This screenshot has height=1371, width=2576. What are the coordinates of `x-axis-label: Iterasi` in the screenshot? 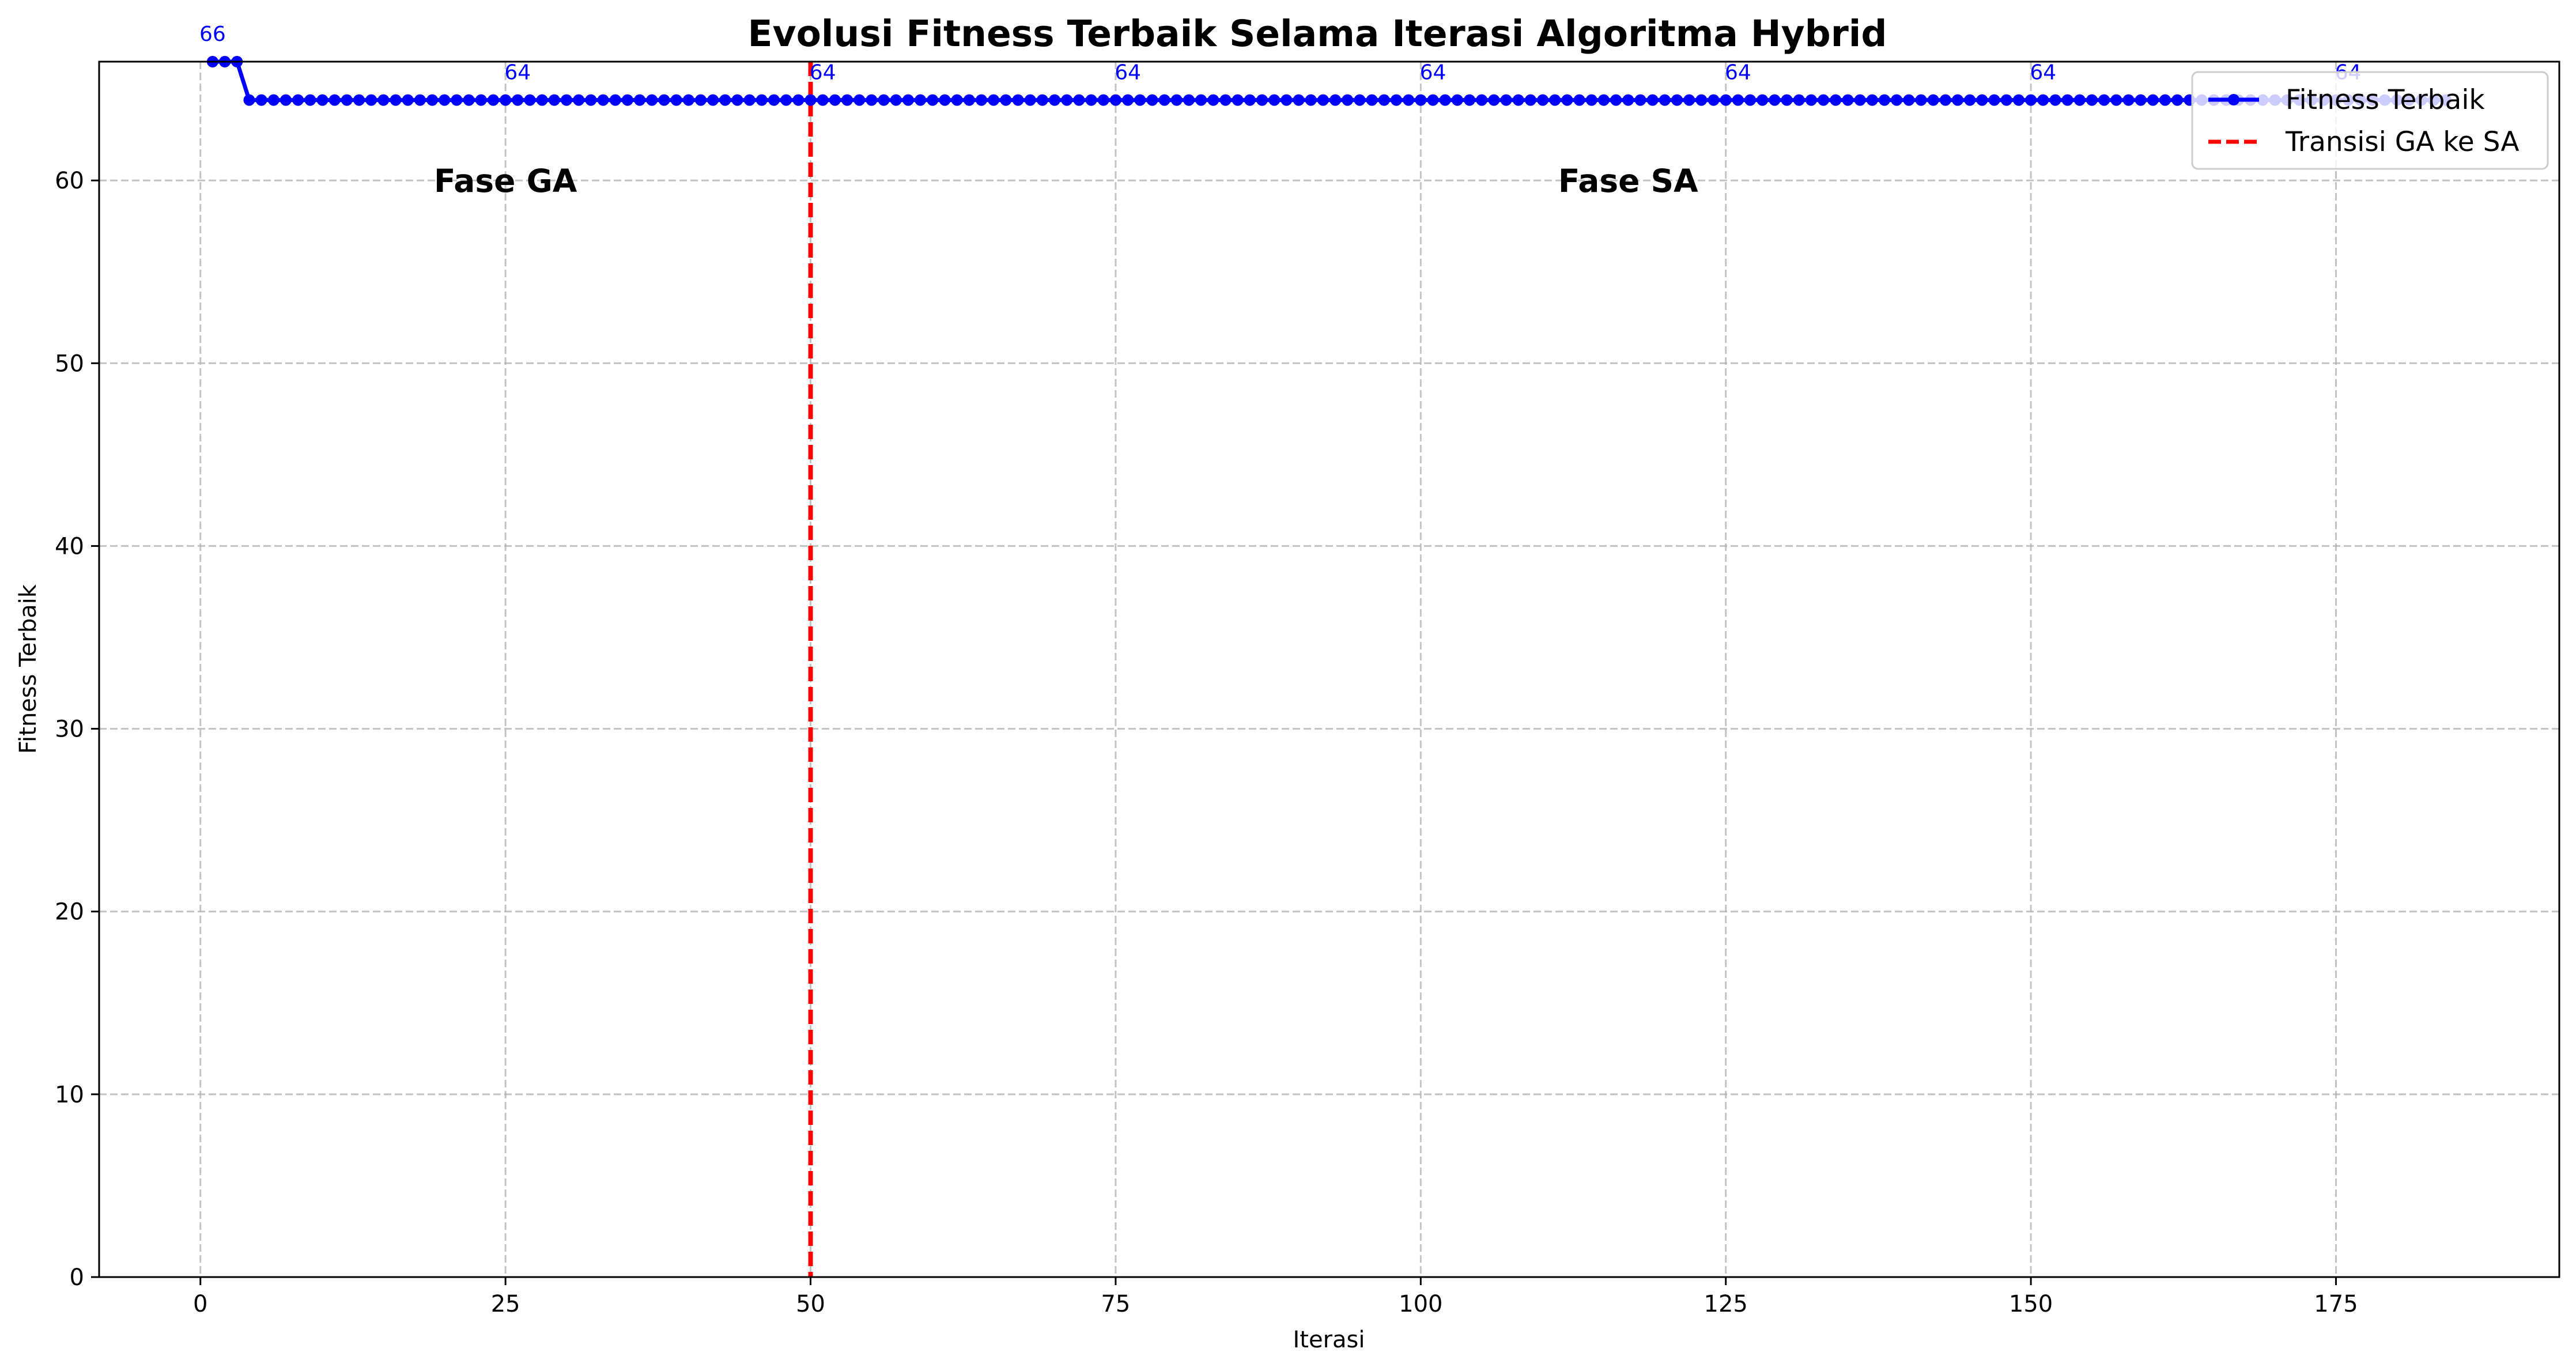 It's located at (1329, 1340).